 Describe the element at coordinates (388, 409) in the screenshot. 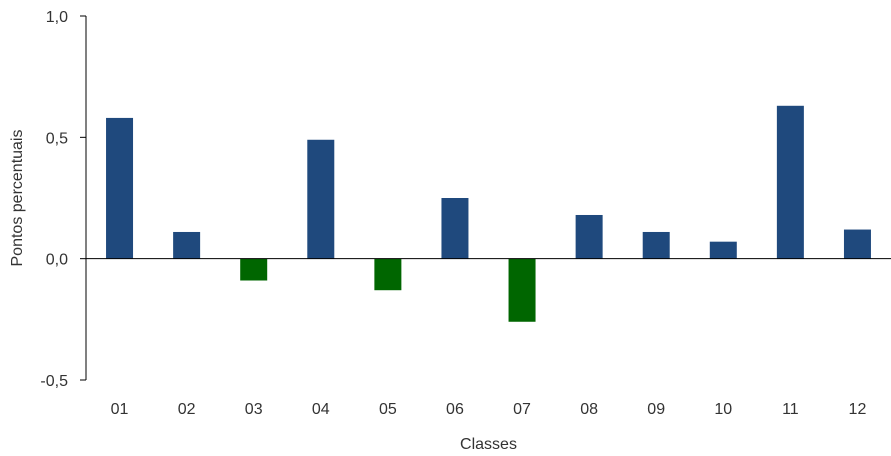

I see `x-tick-label-05: 05` at that location.